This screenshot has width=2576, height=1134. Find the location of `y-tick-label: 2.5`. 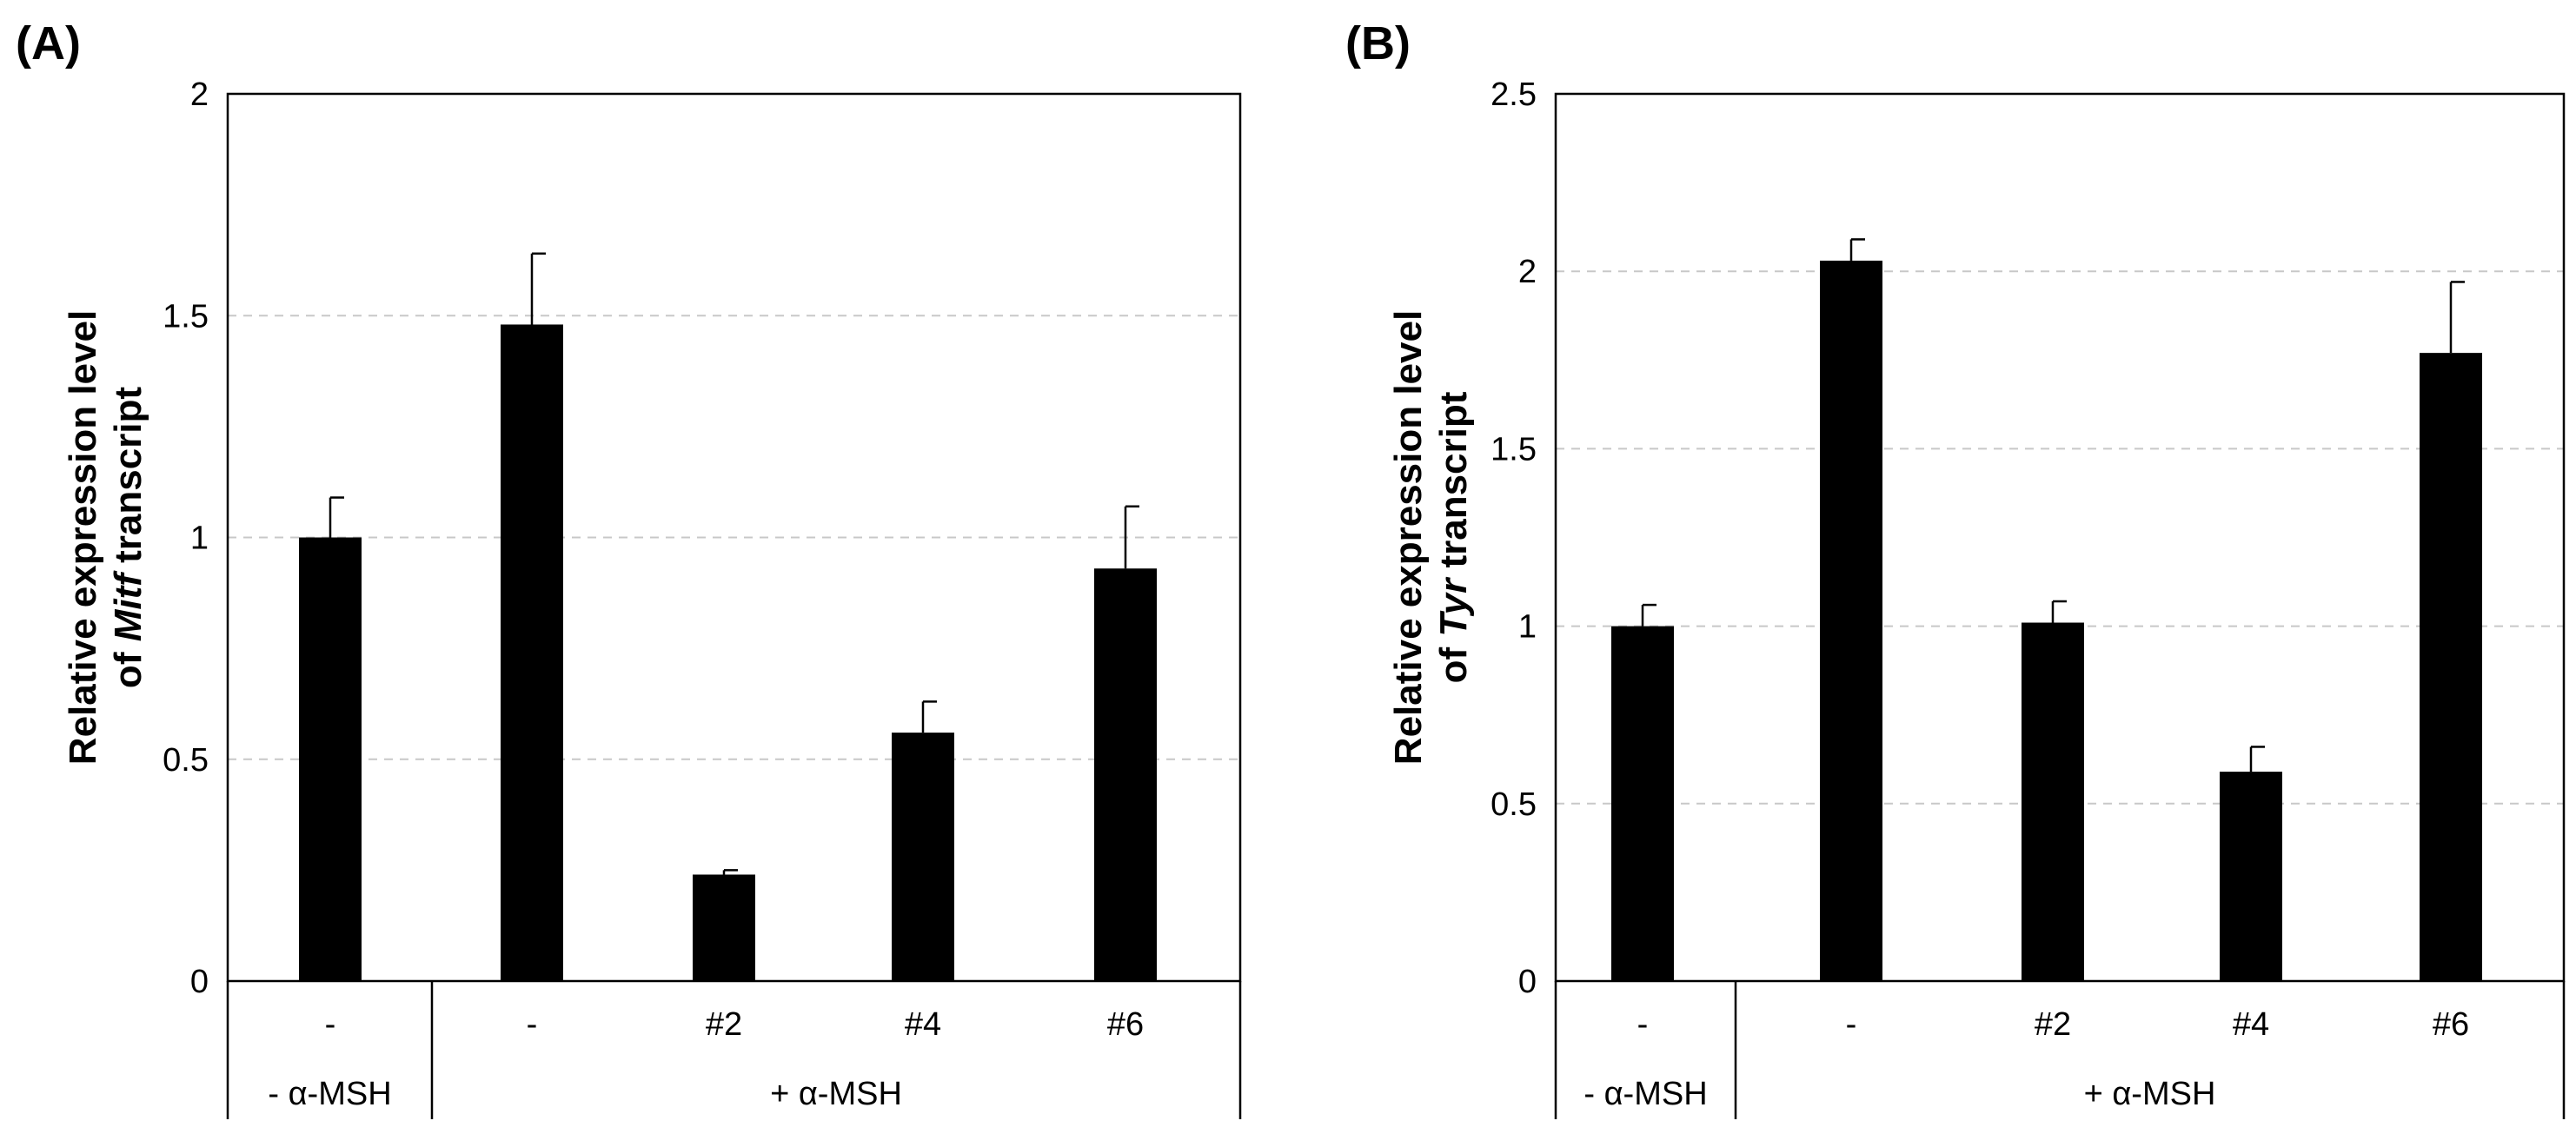

y-tick-label: 2.5 is located at coordinates (1513, 94).